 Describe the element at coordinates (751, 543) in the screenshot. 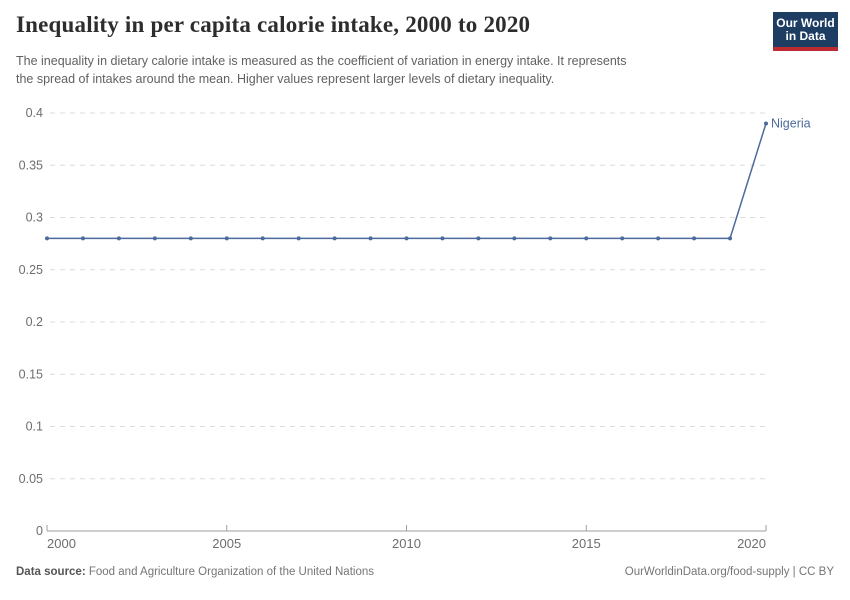

I see `x-tick-label: 2020` at that location.